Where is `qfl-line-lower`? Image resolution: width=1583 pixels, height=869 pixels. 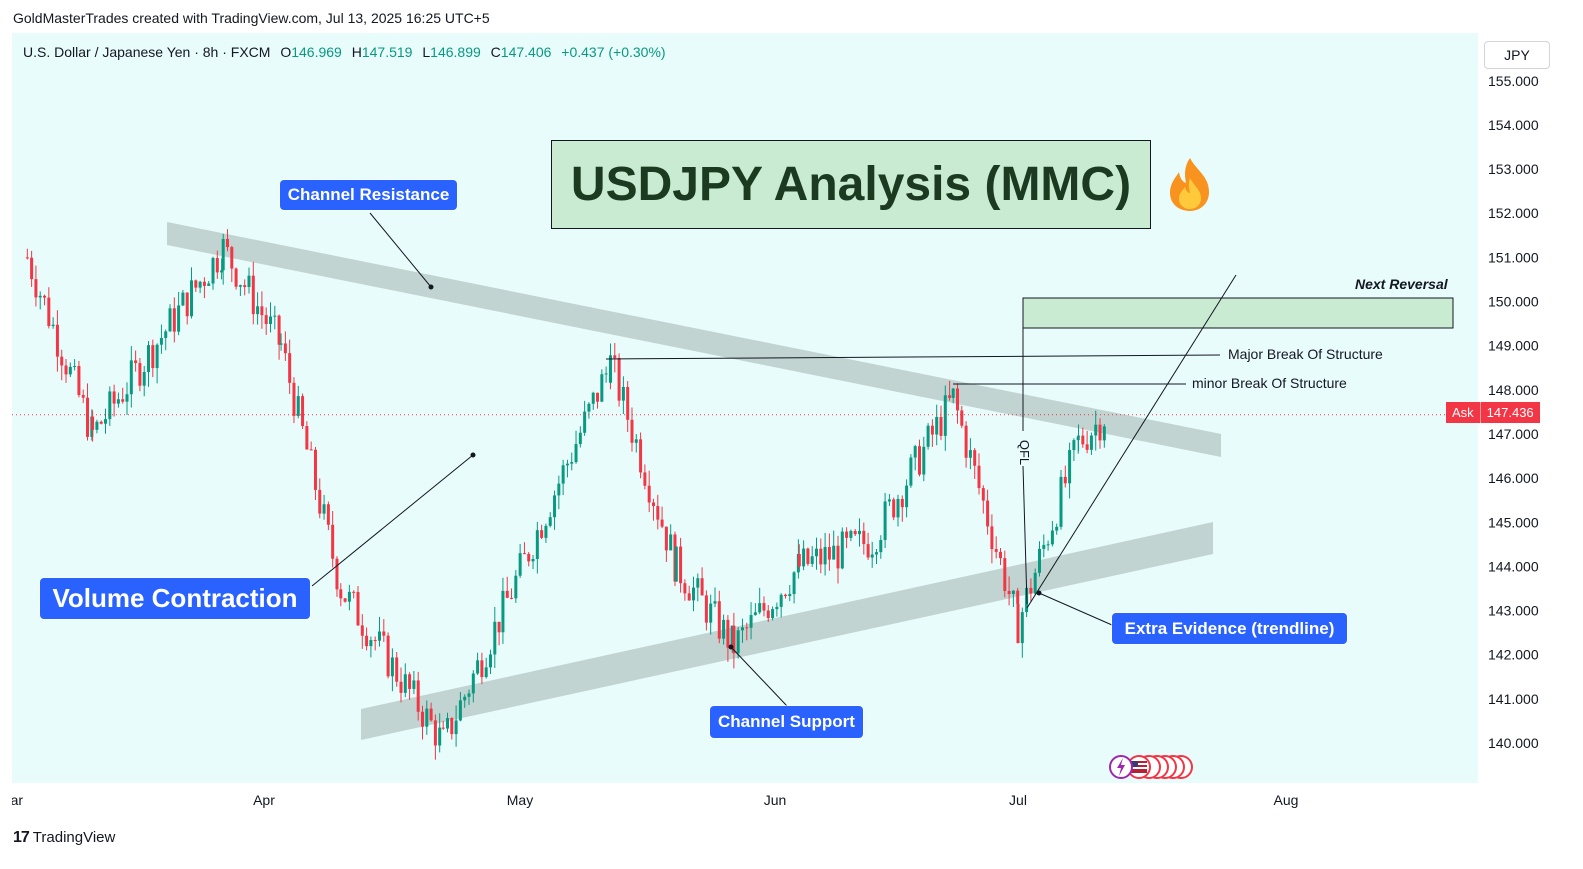 qfl-line-lower is located at coordinates (1025, 535).